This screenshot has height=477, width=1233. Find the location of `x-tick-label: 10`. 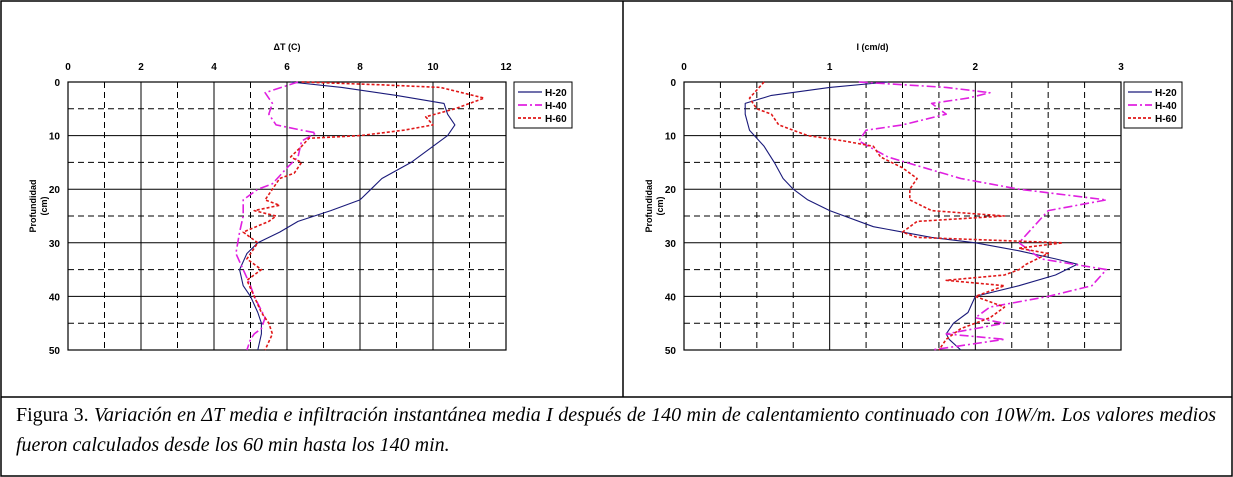

x-tick-label: 10 is located at coordinates (433, 67).